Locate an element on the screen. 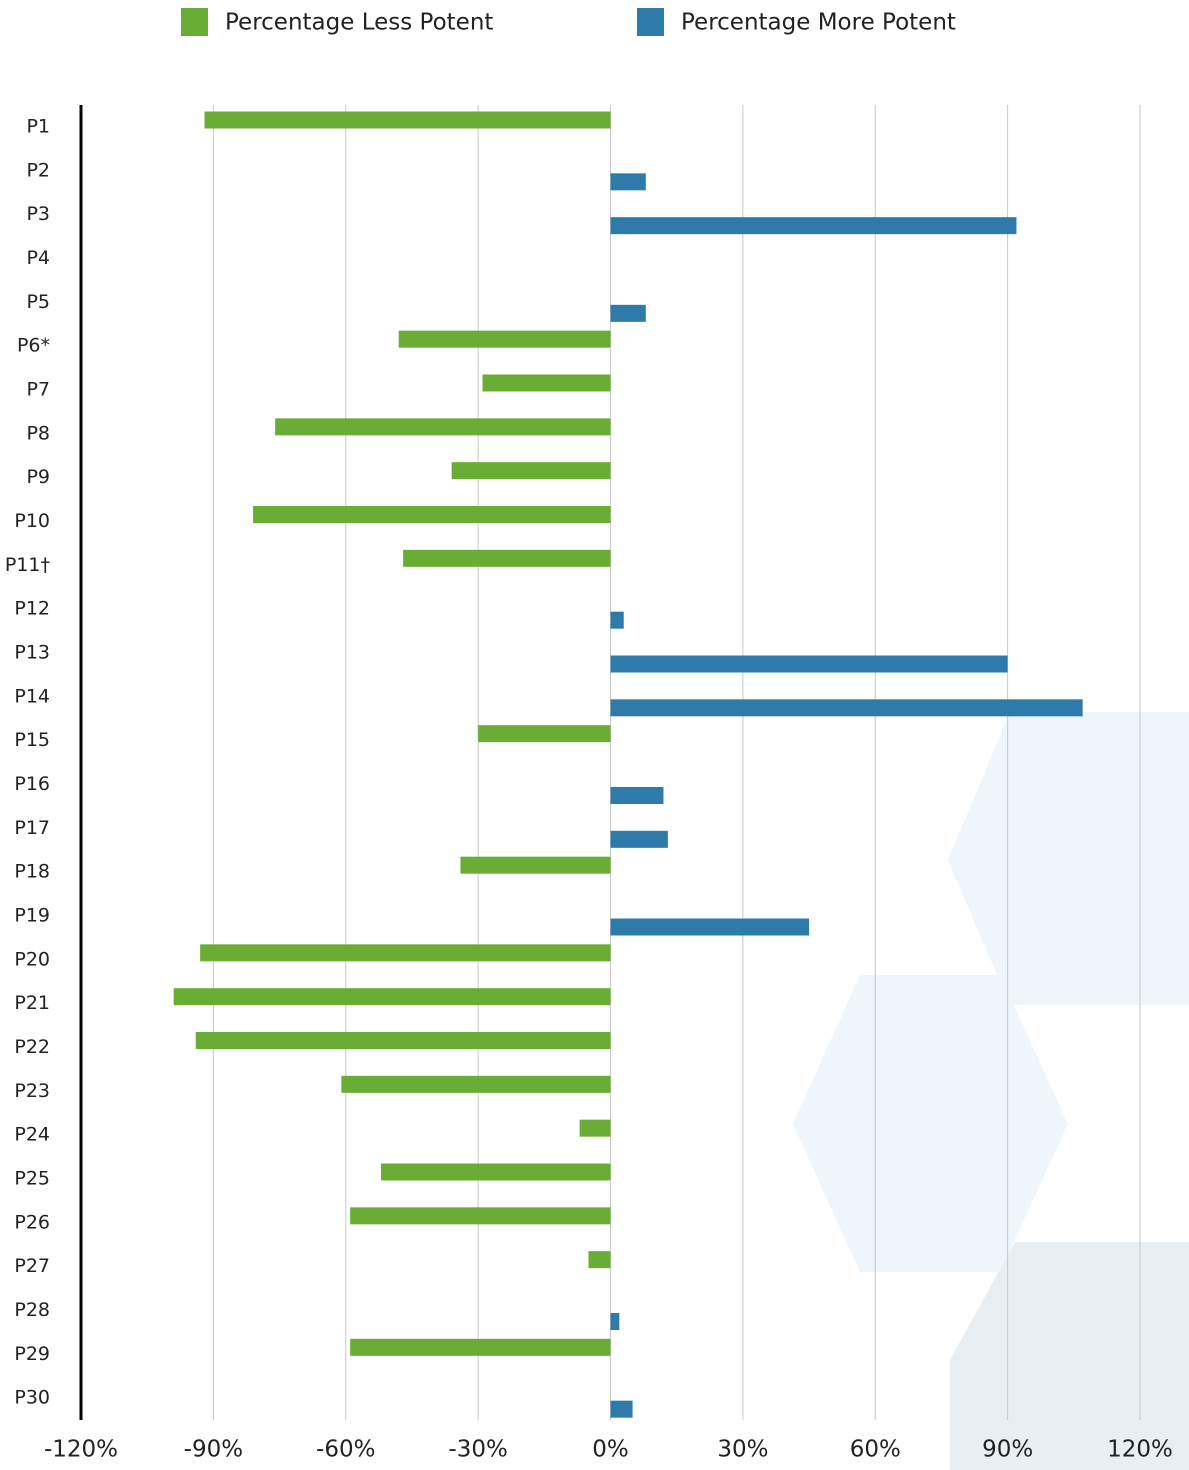  y-tick-label: P4 is located at coordinates (38, 258).